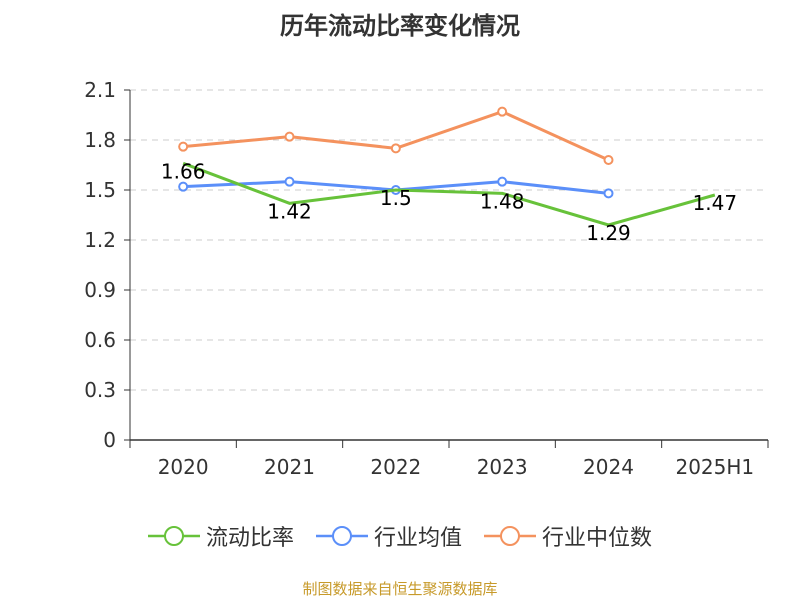 The width and height of the screenshot is (800, 600). What do you see at coordinates (109, 440) in the screenshot?
I see `y-tick-label: 0` at bounding box center [109, 440].